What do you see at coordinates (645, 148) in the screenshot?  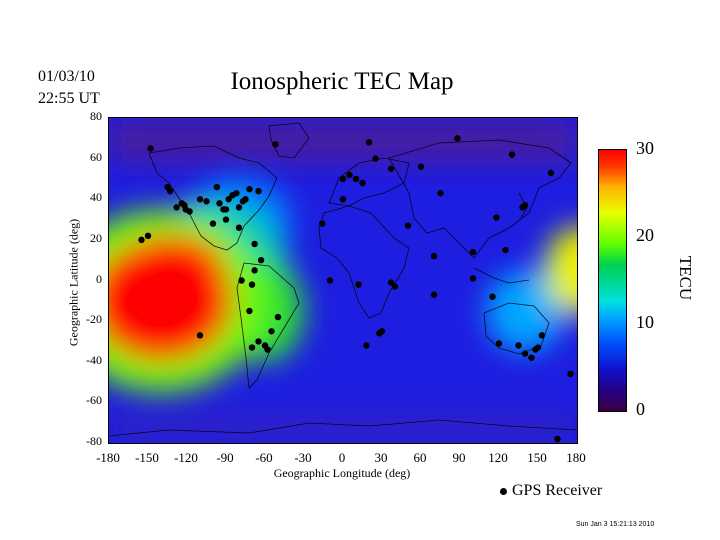 I see `colorbar-tick-label: 30` at bounding box center [645, 148].